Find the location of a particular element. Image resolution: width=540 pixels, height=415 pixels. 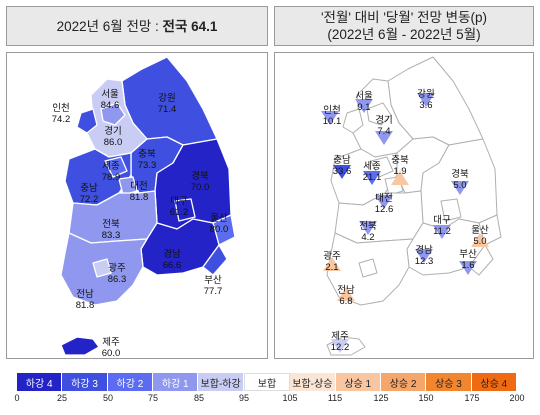

left-label-sejong: 세종 78.9 is located at coordinates (111, 172).